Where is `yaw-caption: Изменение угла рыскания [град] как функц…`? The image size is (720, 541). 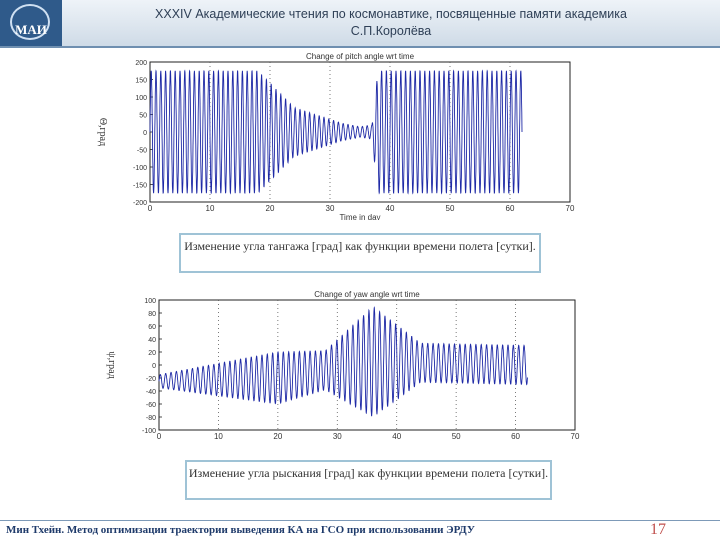 yaw-caption: Изменение угла рыскания [град] как функц… is located at coordinates (368, 480).